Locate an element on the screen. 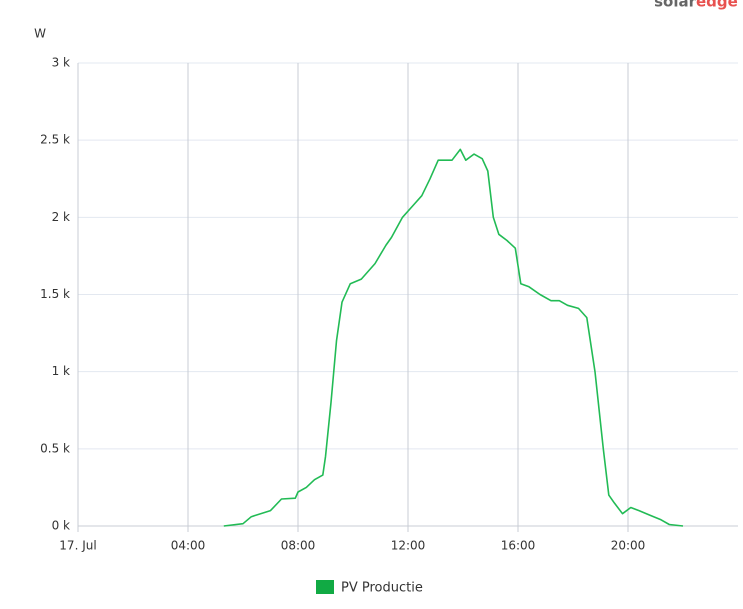 The height and width of the screenshot is (609, 743). y-tick-label: 1 k is located at coordinates (61, 371).